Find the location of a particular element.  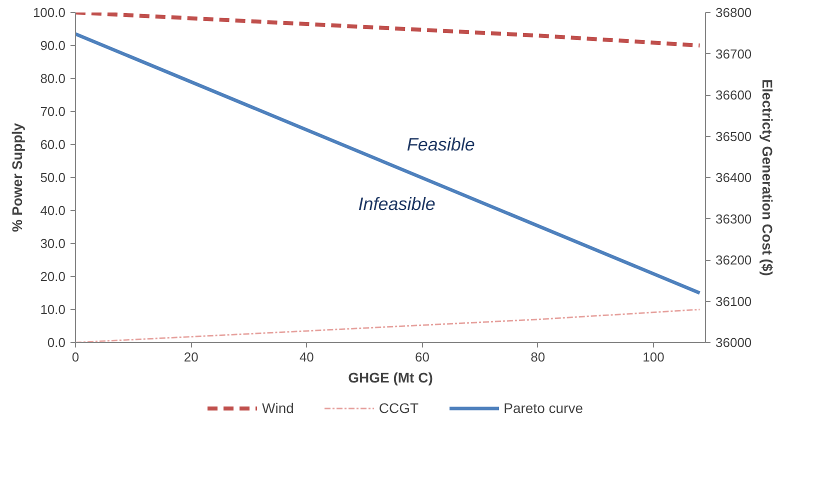

legend-label: Wind is located at coordinates (278, 408).